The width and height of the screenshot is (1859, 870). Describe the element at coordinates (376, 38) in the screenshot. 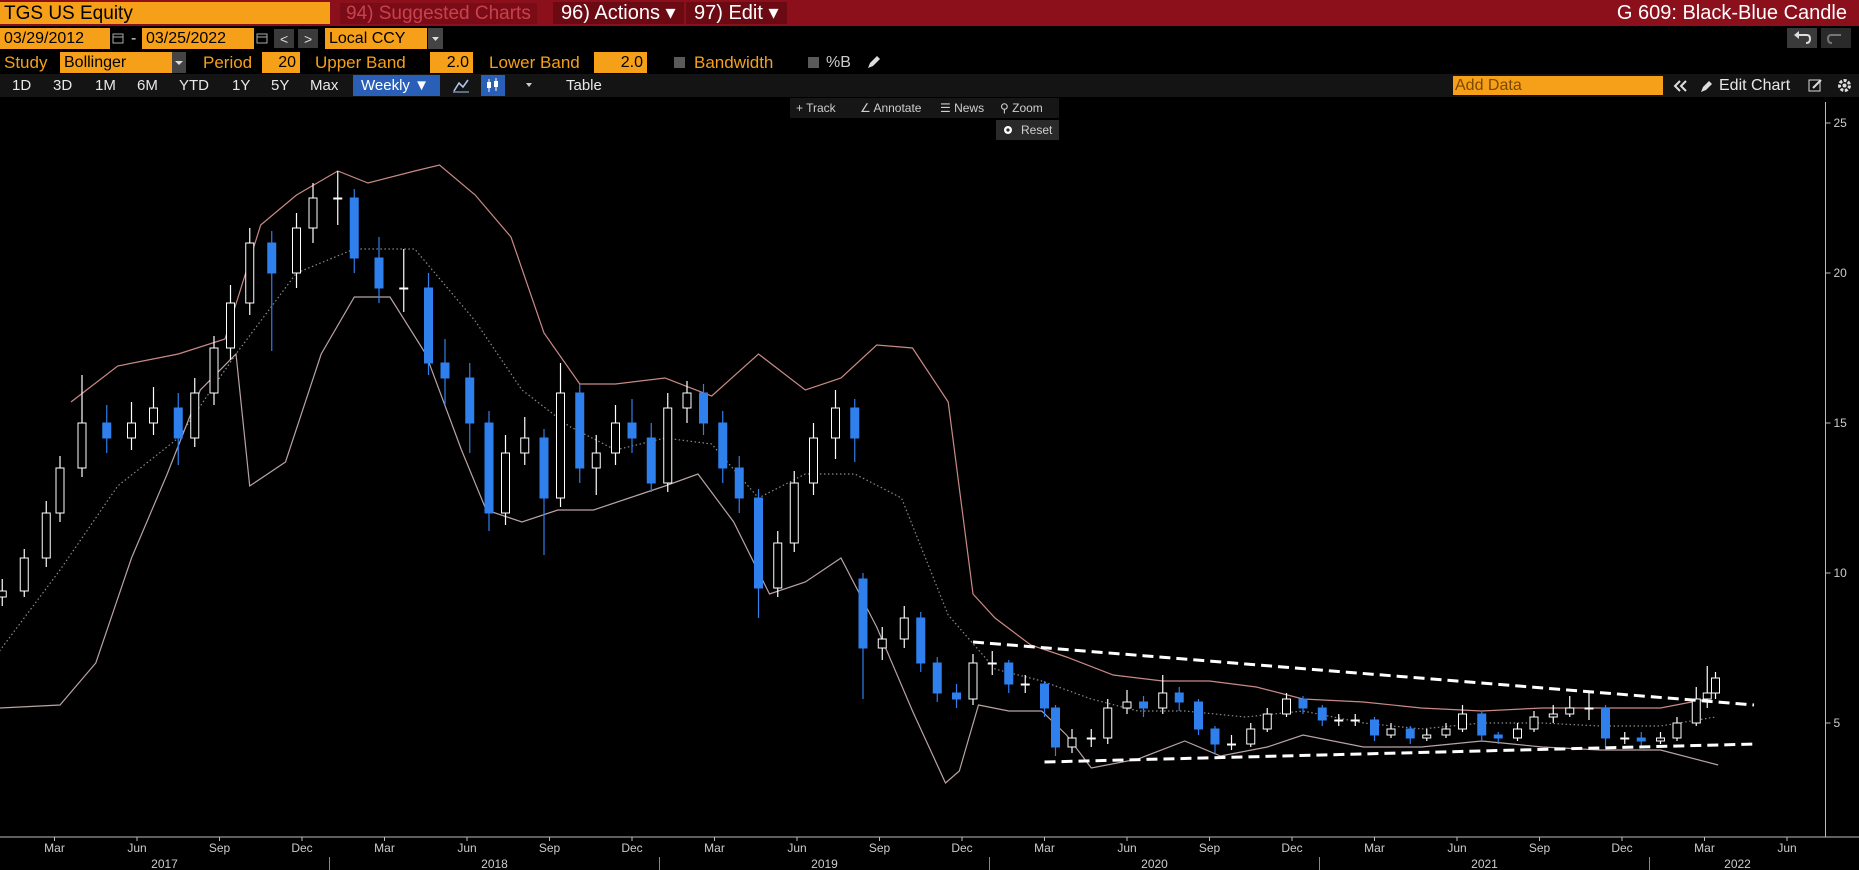

I see `currency-field: Local CCY` at that location.